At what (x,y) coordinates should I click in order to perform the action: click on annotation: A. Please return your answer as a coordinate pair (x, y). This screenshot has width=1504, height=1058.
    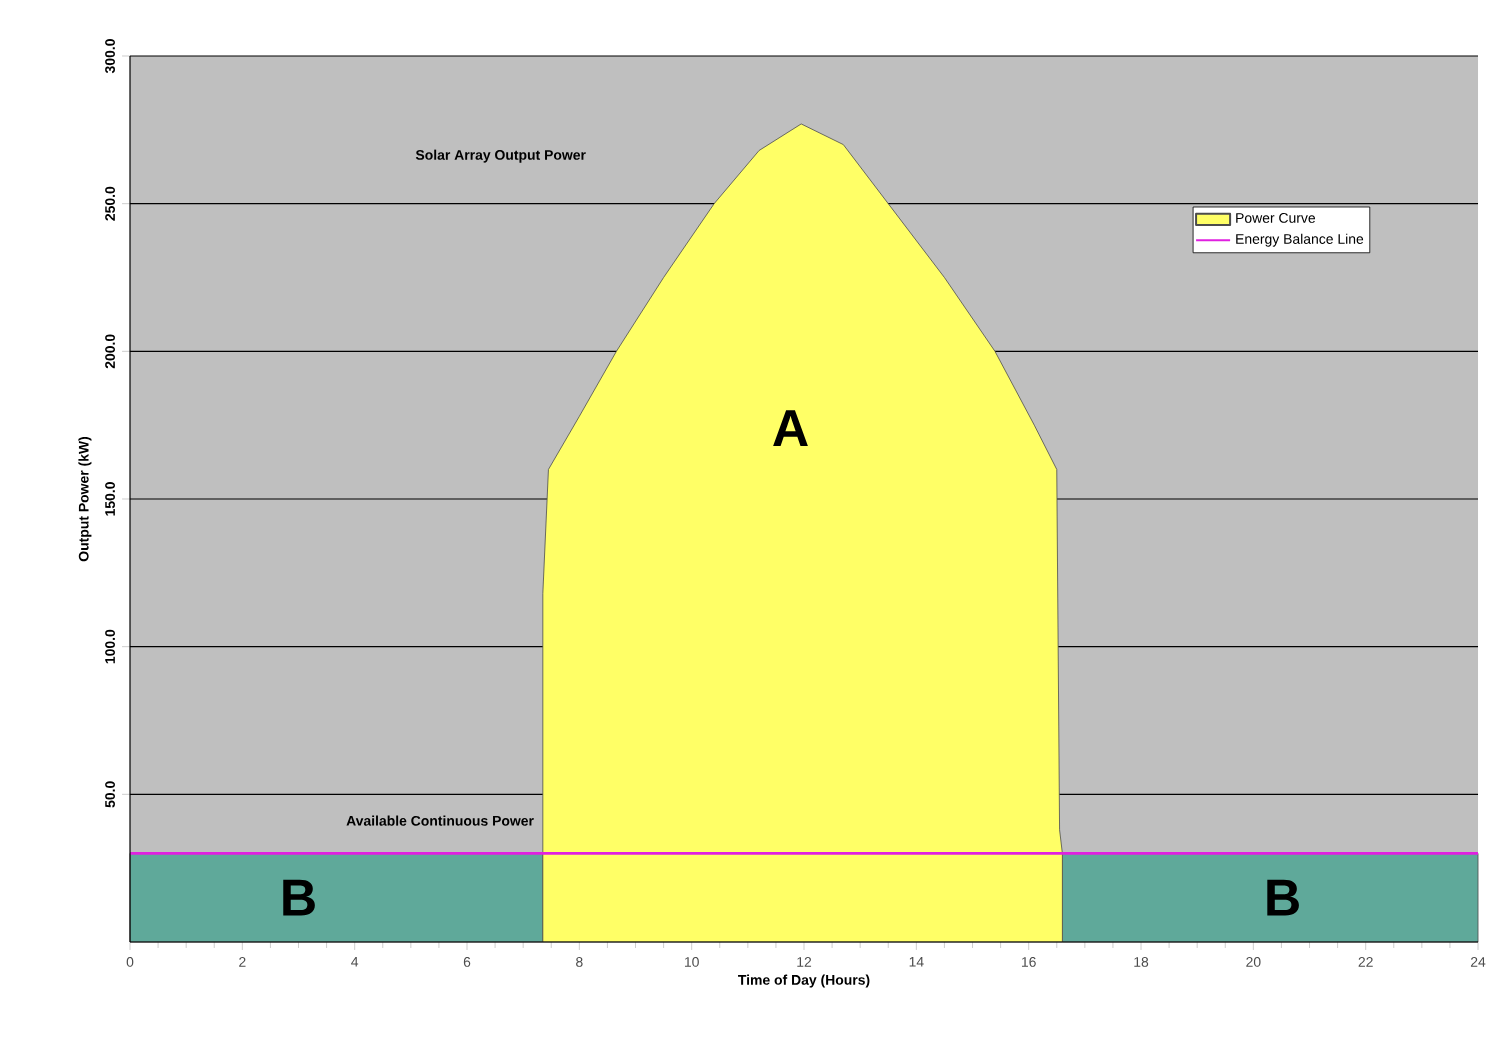
    Looking at the image, I should click on (790, 428).